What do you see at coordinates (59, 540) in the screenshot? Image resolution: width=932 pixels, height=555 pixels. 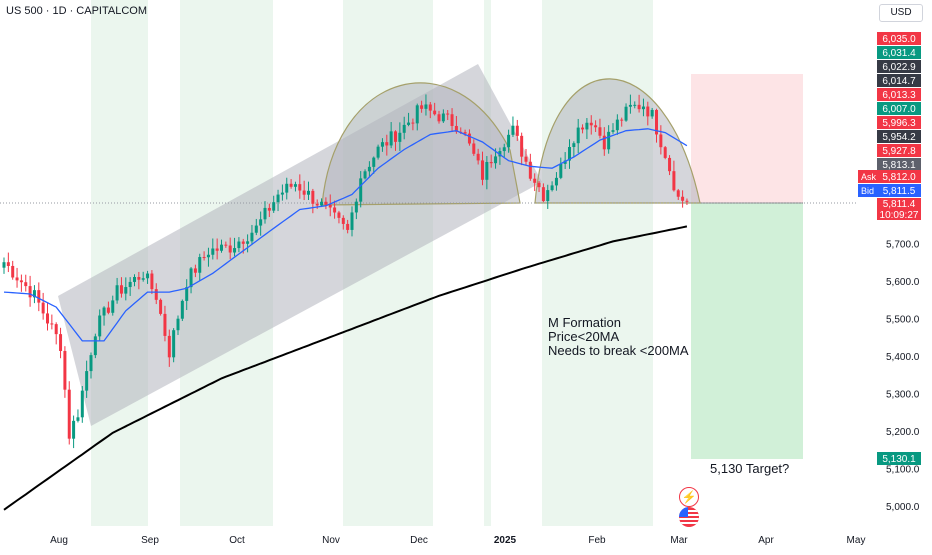 I see `x-tick-label: Aug` at bounding box center [59, 540].